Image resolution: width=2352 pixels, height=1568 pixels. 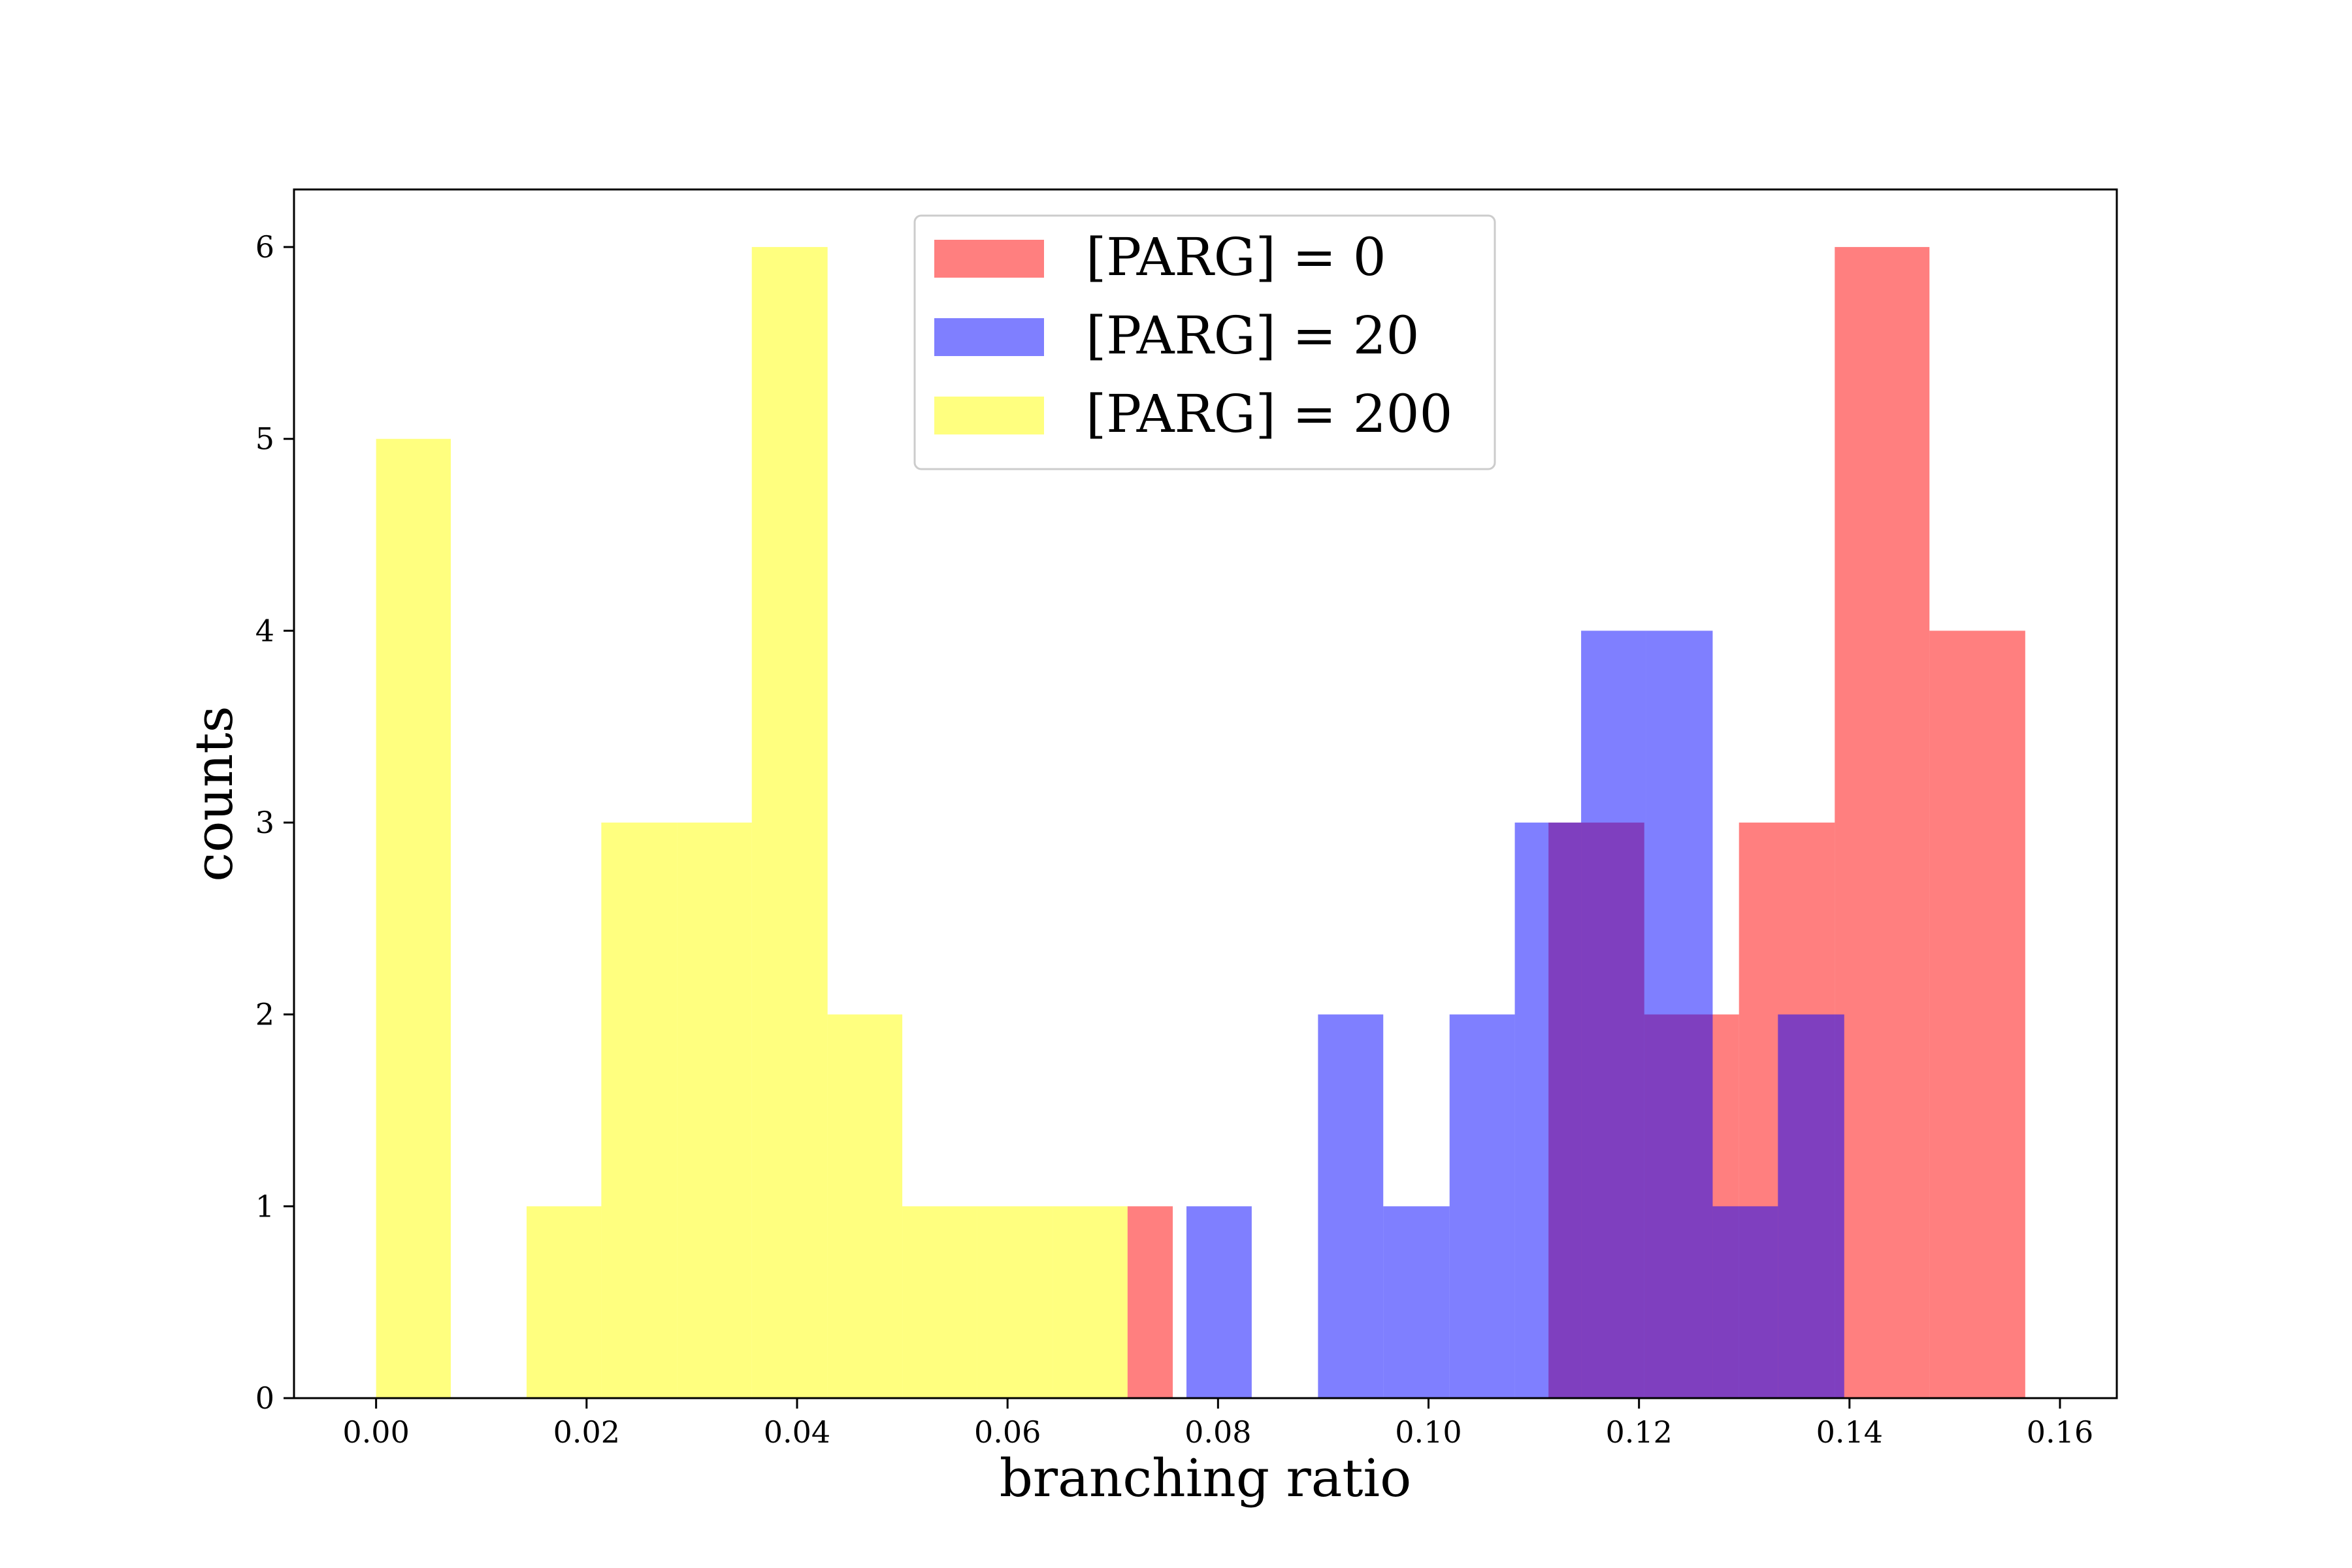 What do you see at coordinates (1007, 1432) in the screenshot?
I see `x-tick-label: 0.06` at bounding box center [1007, 1432].